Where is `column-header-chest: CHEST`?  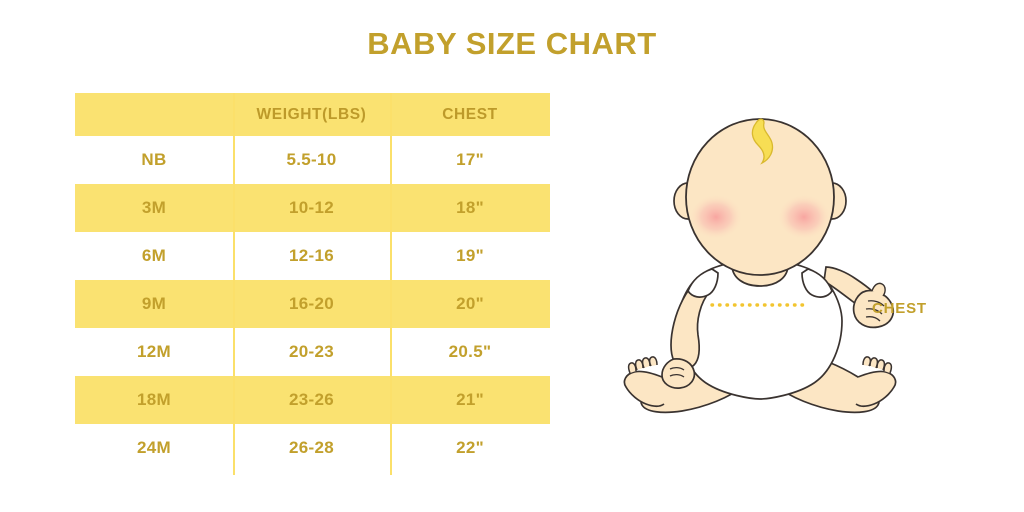 column-header-chest: CHEST is located at coordinates (470, 114).